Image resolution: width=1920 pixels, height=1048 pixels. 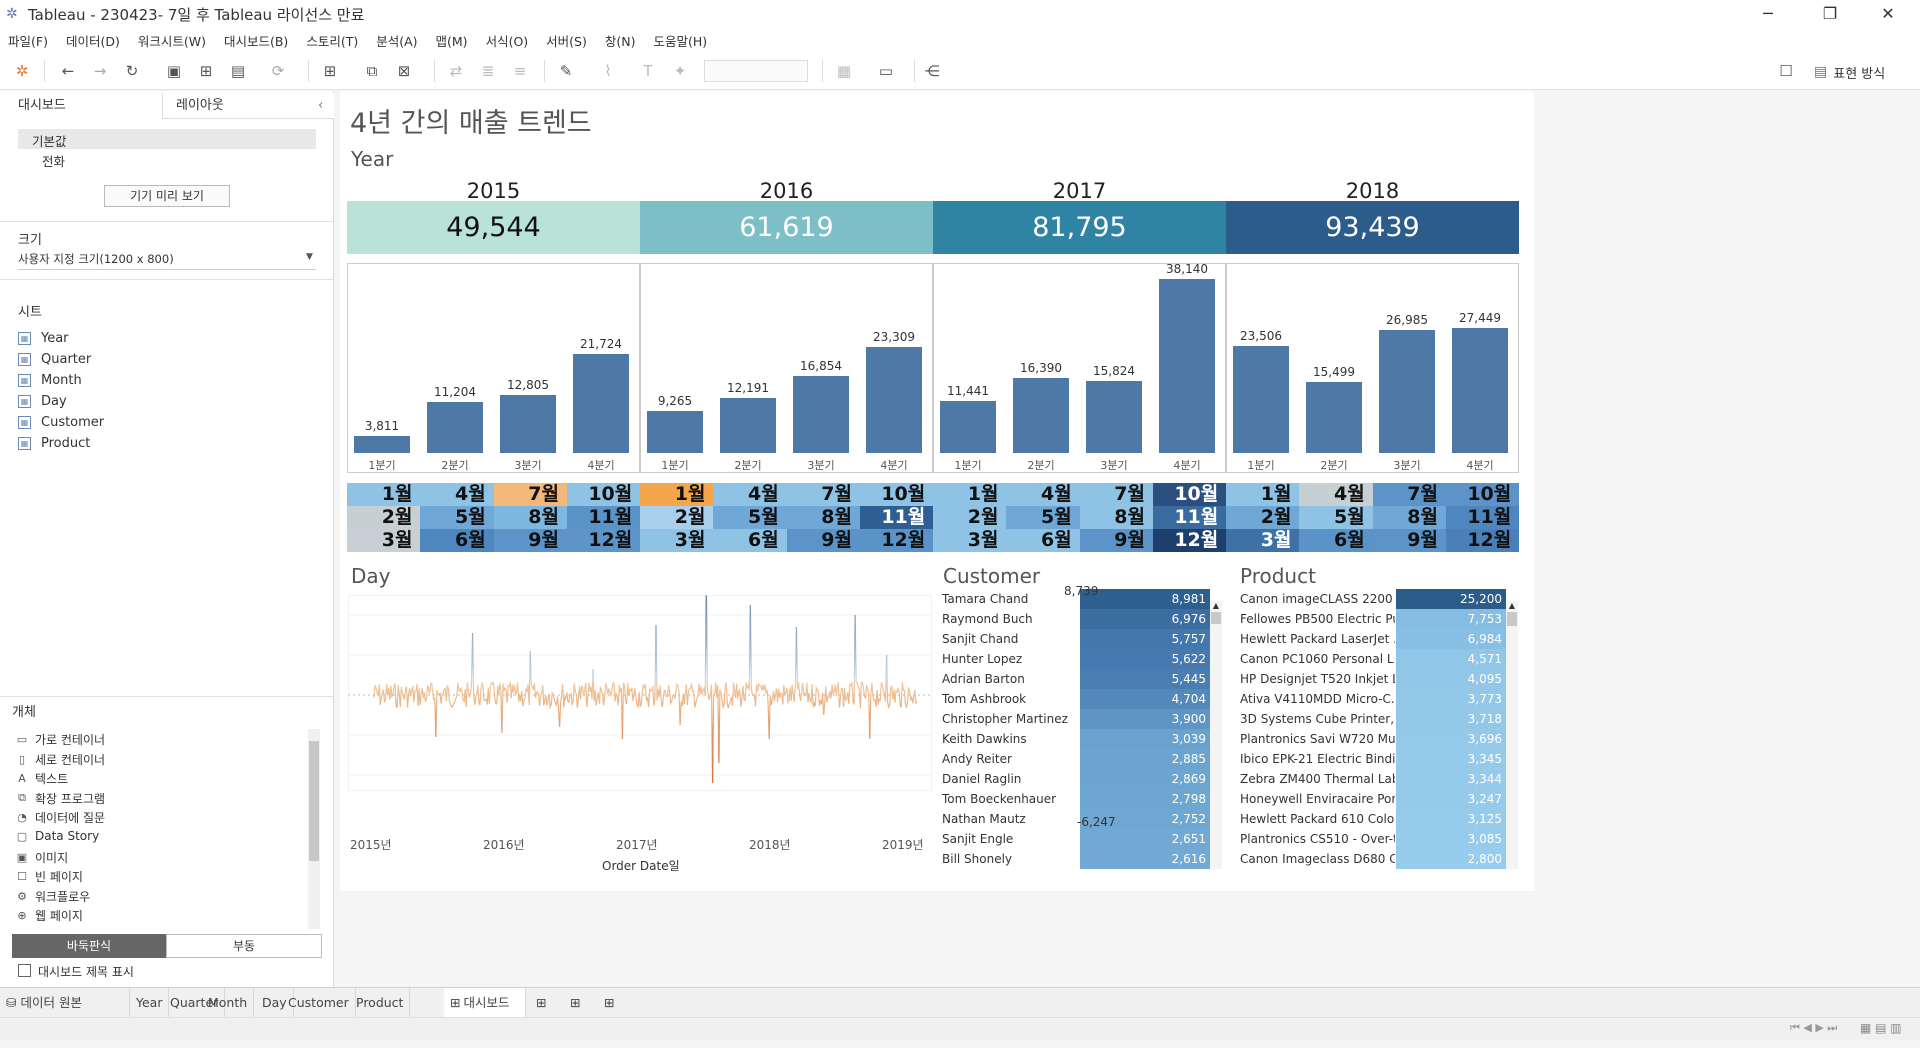 I want to click on customer-value: 2,752, so click(x=1145, y=819).